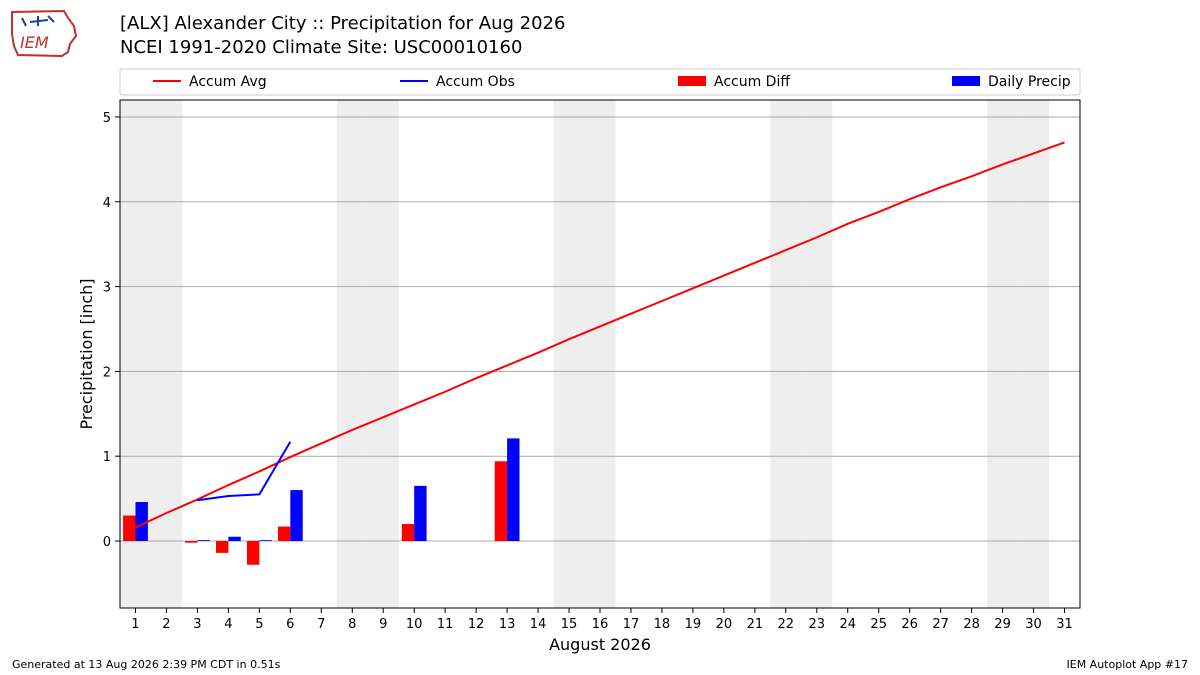 This screenshot has height=675, width=1200. What do you see at coordinates (662, 624) in the screenshot?
I see `x-tick-label: 18` at bounding box center [662, 624].